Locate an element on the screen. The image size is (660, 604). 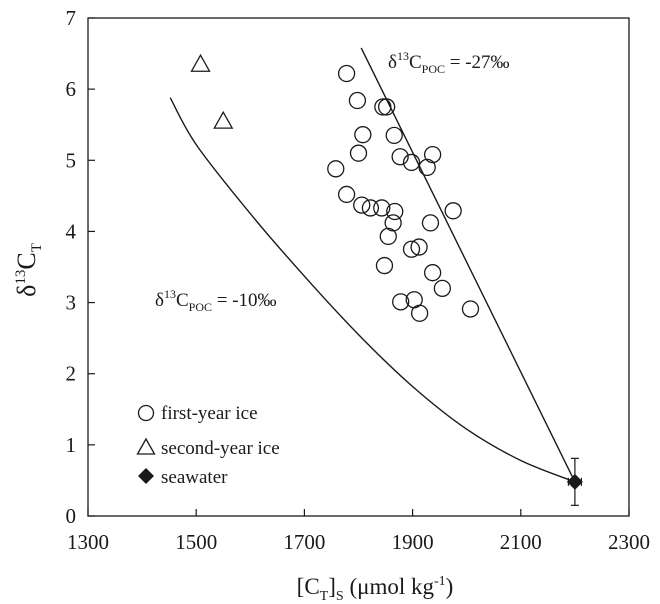
legend-label-first-year-ice: first-year ice is located at coordinates (209, 413).